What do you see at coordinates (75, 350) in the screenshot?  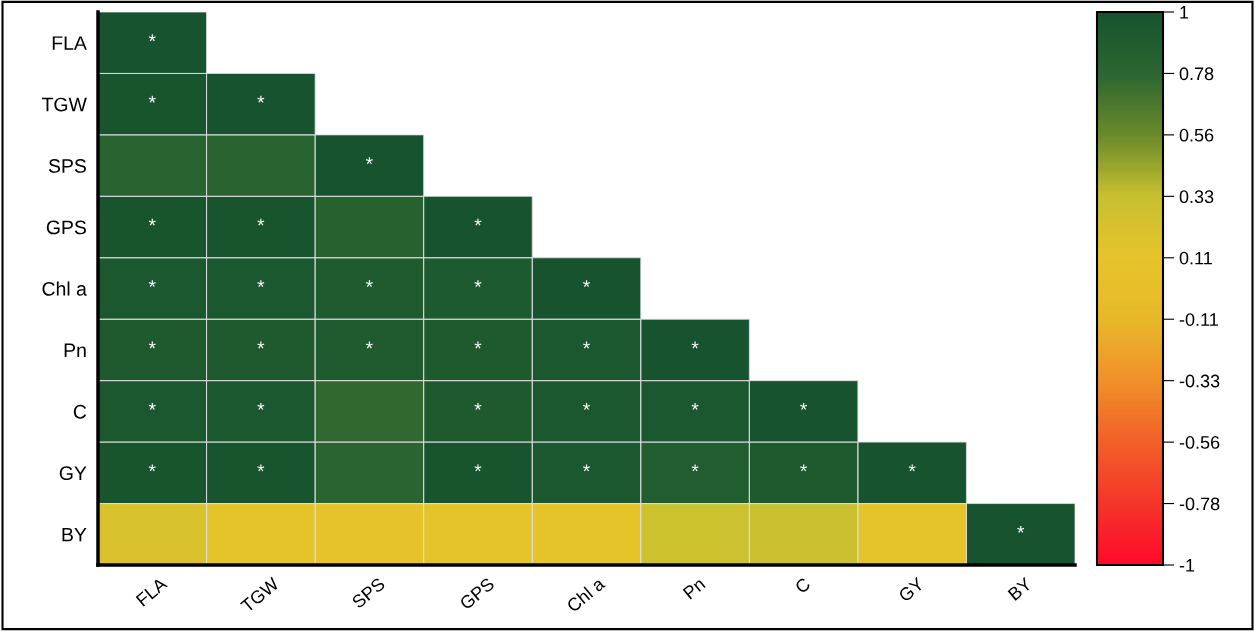 I see `y-tick-label: Pn` at bounding box center [75, 350].